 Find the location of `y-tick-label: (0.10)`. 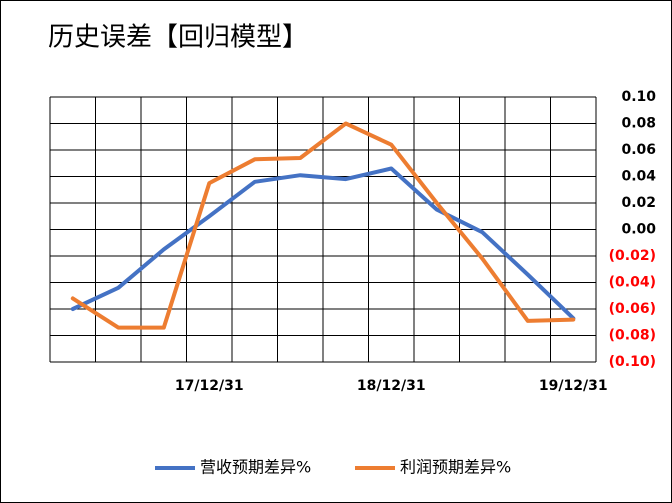

y-tick-label: (0.10) is located at coordinates (632, 362).